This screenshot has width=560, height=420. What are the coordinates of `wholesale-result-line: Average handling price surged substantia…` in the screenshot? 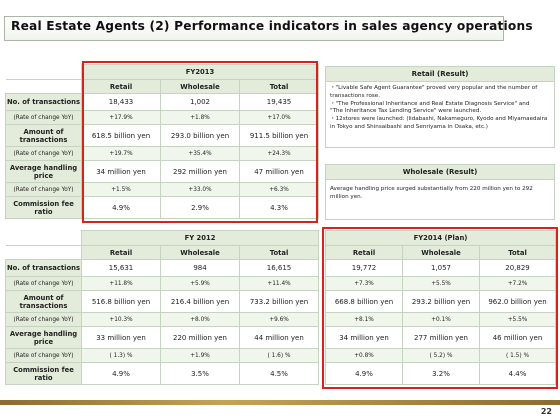 It's located at (431, 189).